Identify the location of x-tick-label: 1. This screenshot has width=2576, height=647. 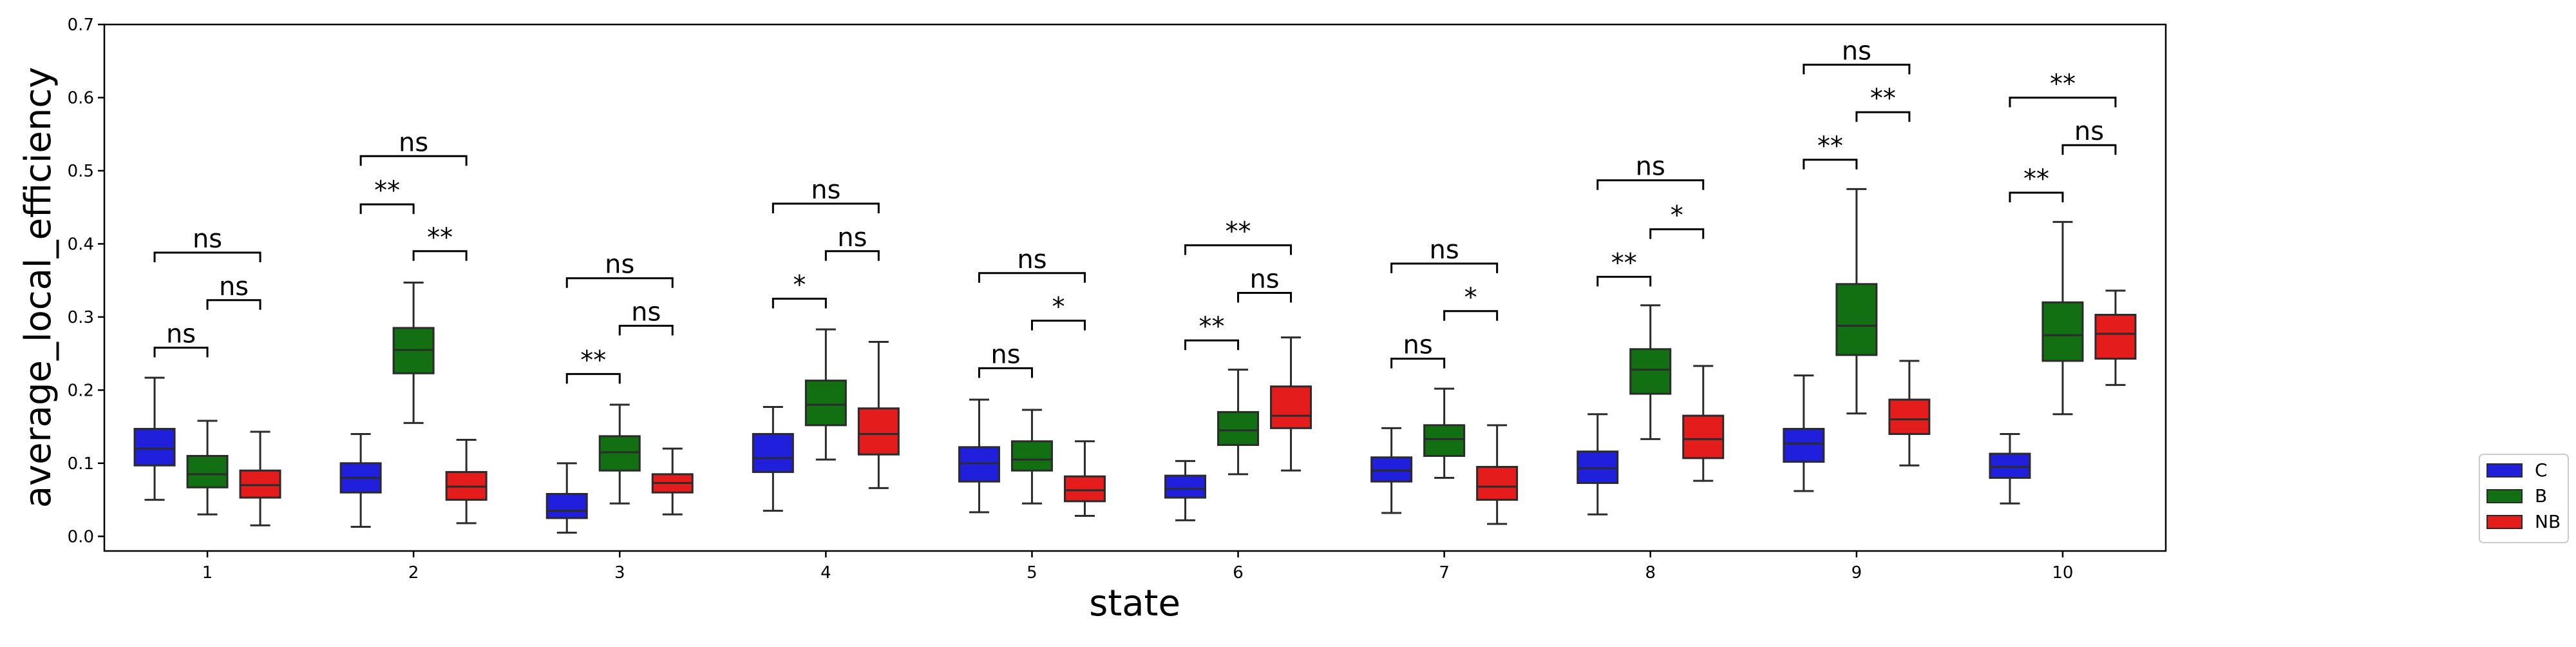
(207, 573).